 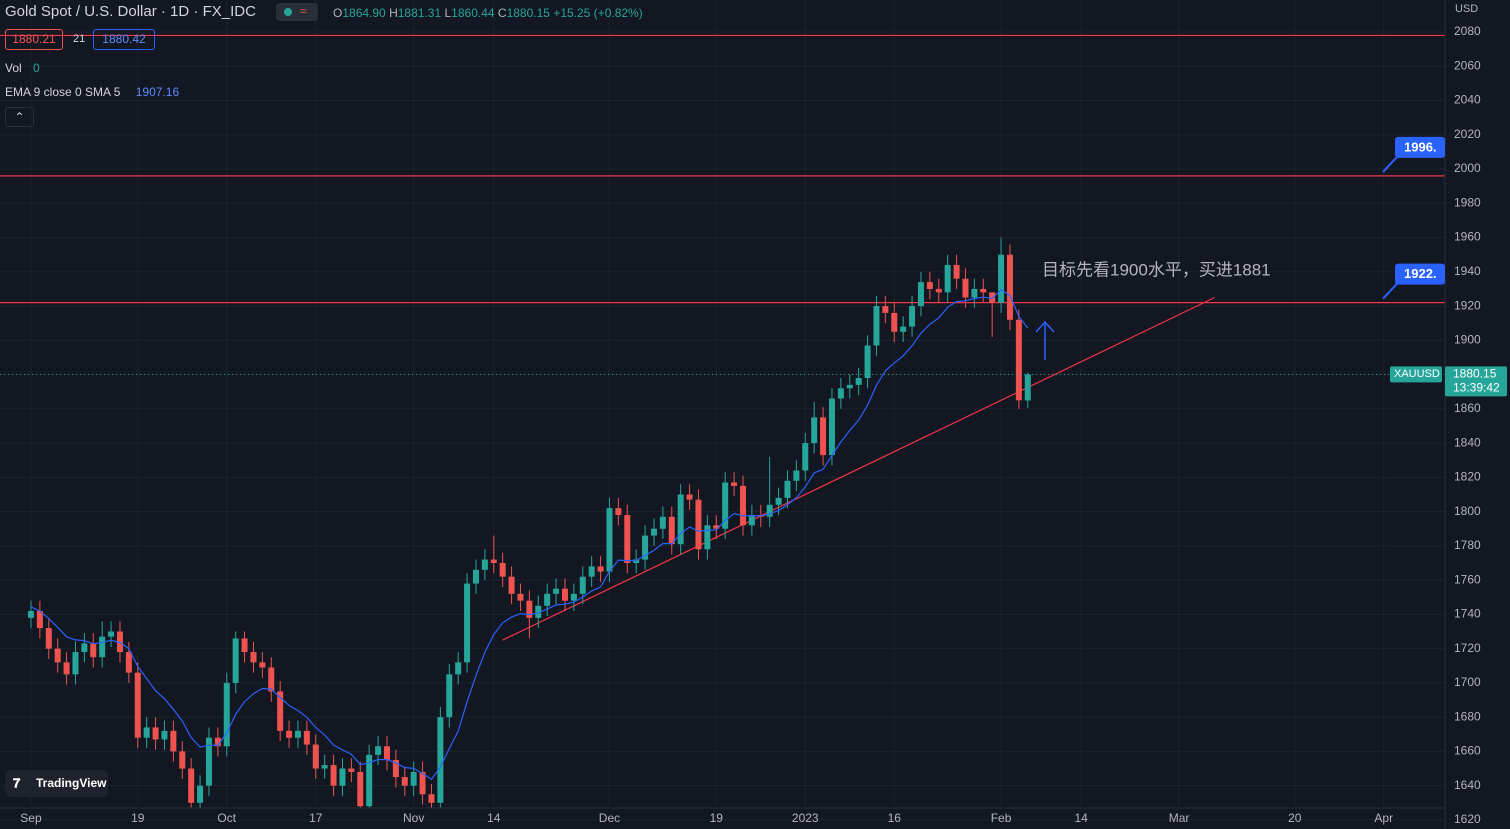 I want to click on y-tick-label: 1940, so click(x=1467, y=271).